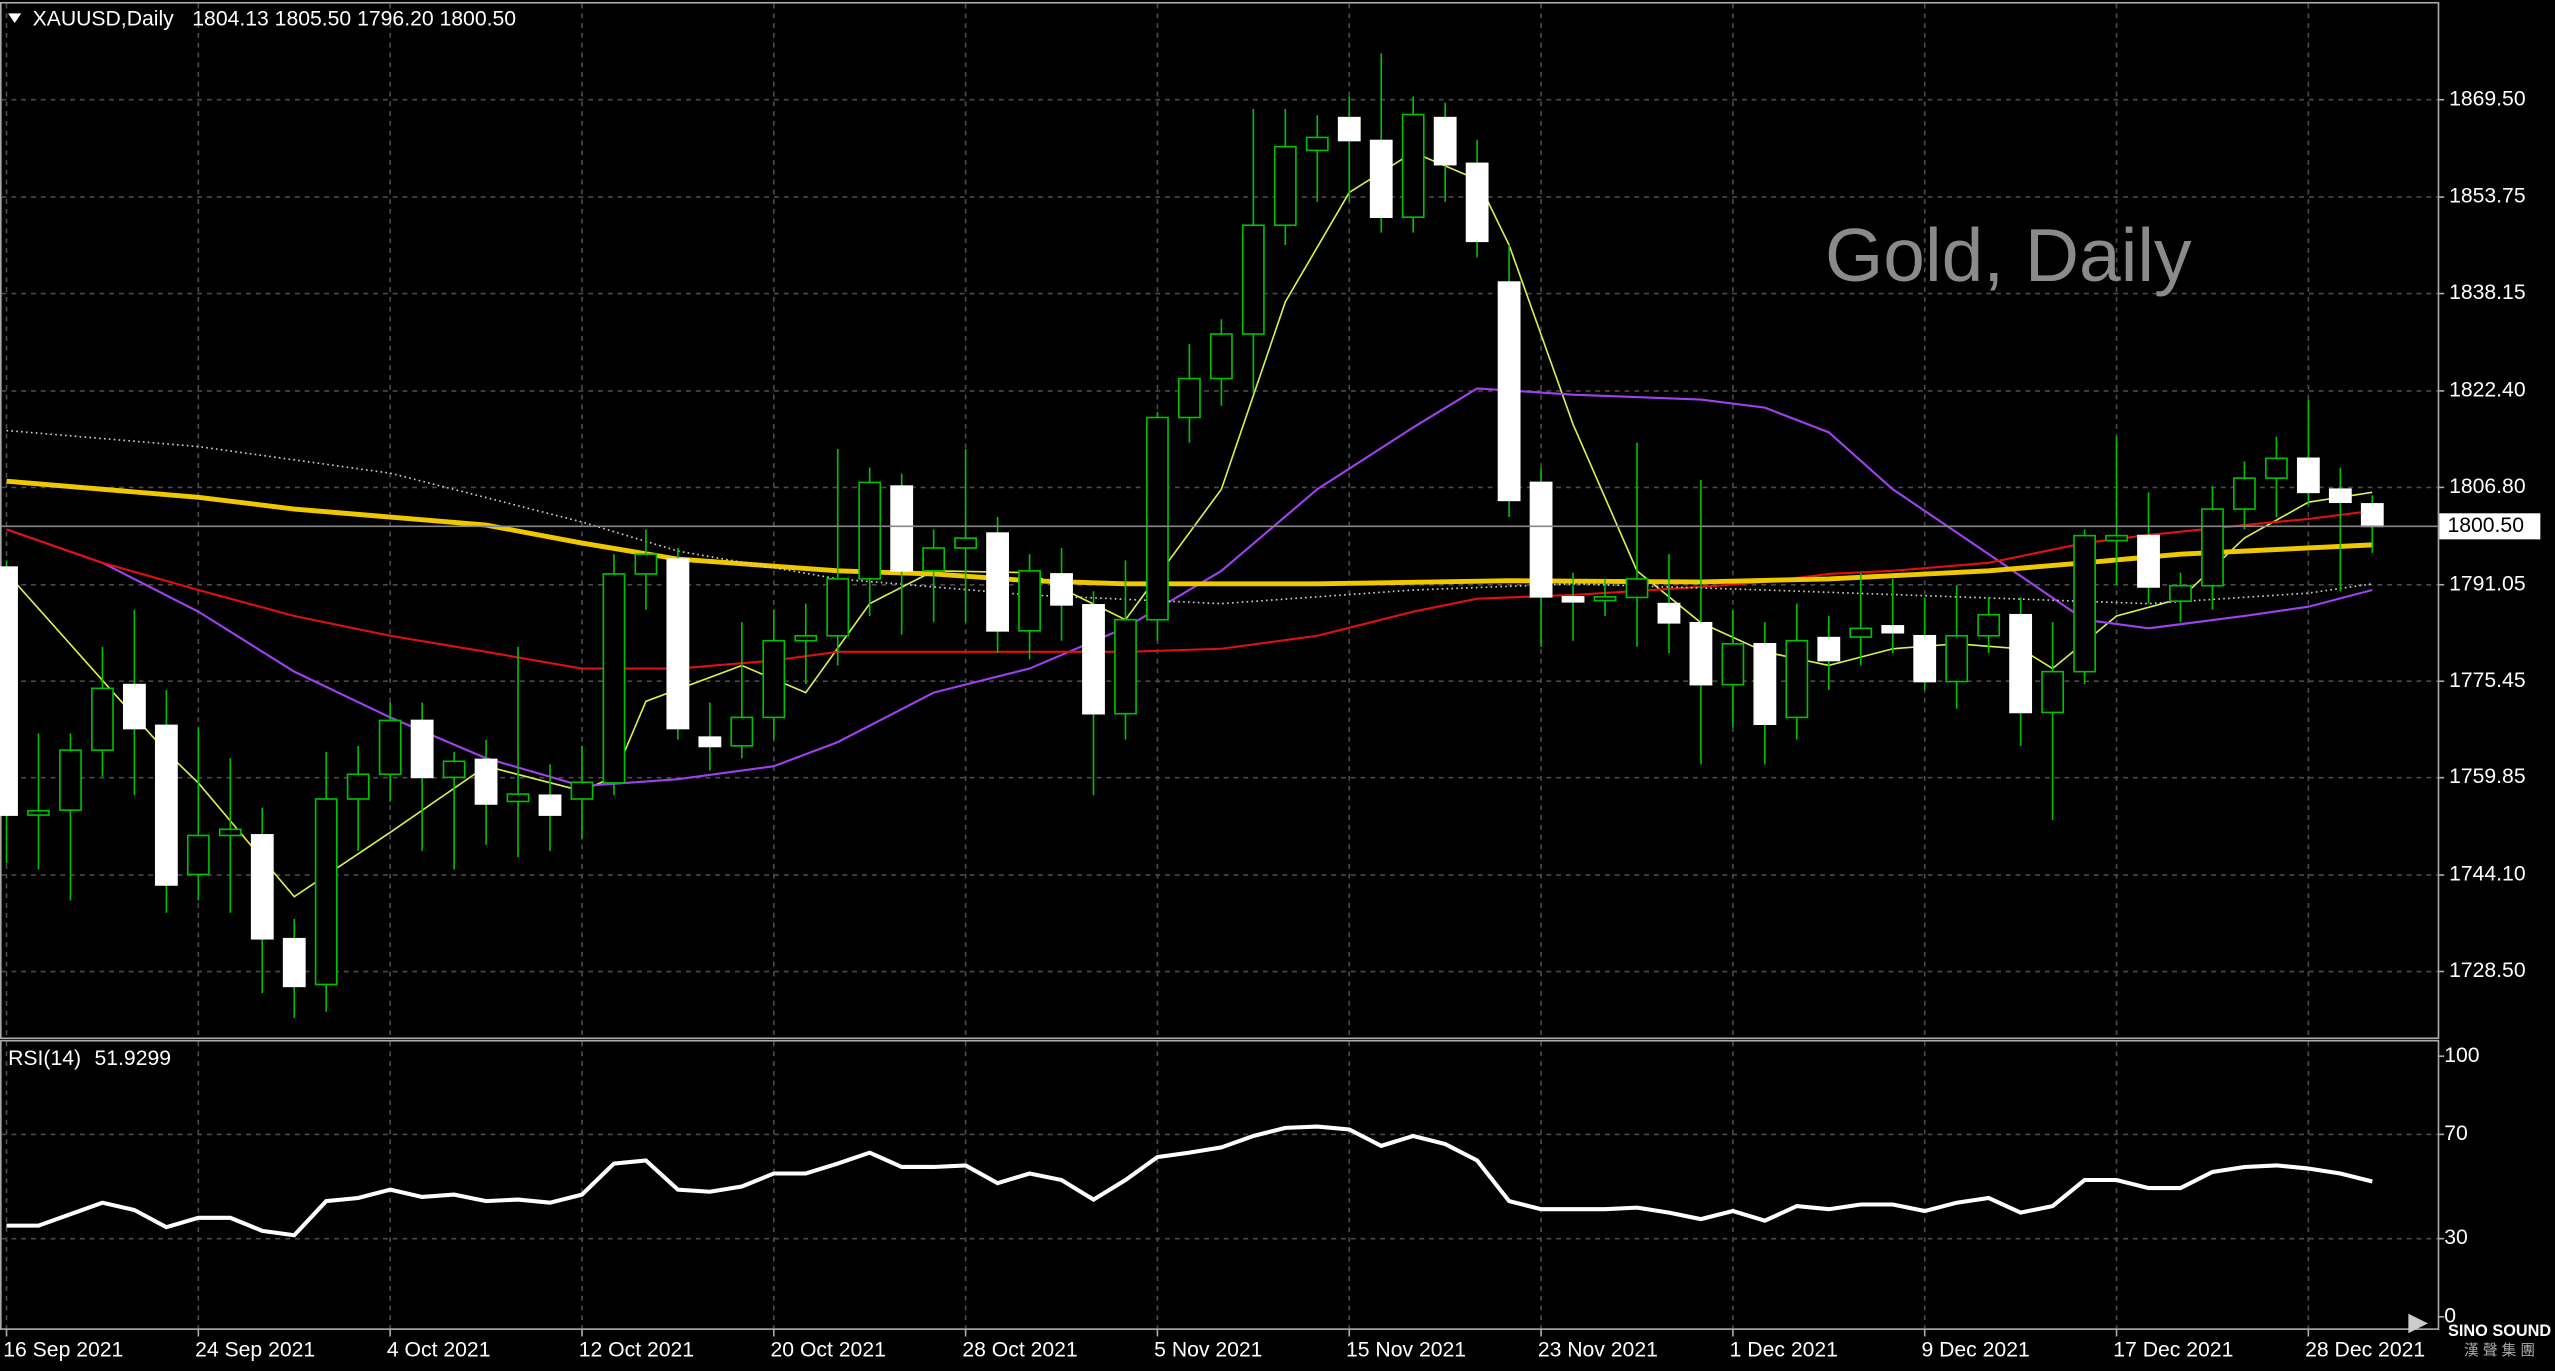 This screenshot has width=2555, height=1371. I want to click on y-tick-label: 0, so click(2450, 1315).